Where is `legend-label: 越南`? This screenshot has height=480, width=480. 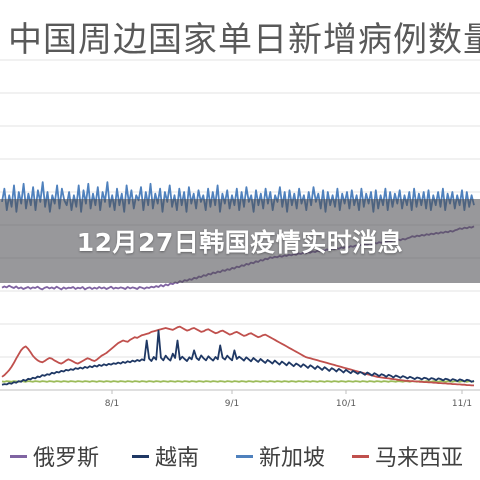
legend-label: 越南 is located at coordinates (177, 458).